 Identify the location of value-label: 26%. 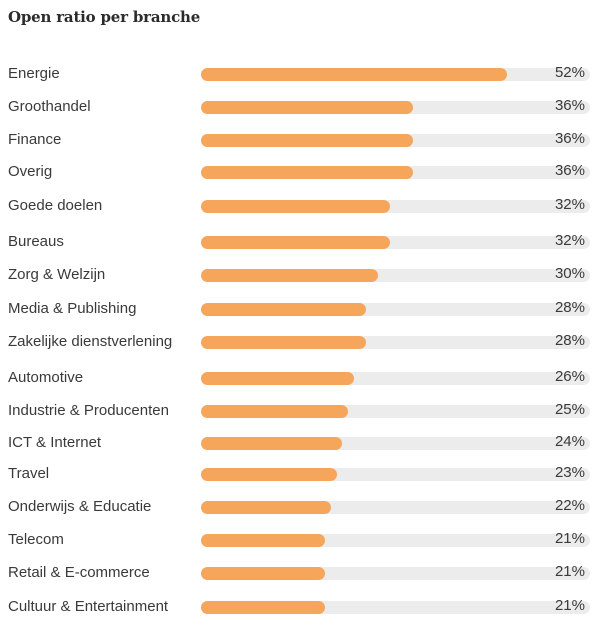
(569, 376).